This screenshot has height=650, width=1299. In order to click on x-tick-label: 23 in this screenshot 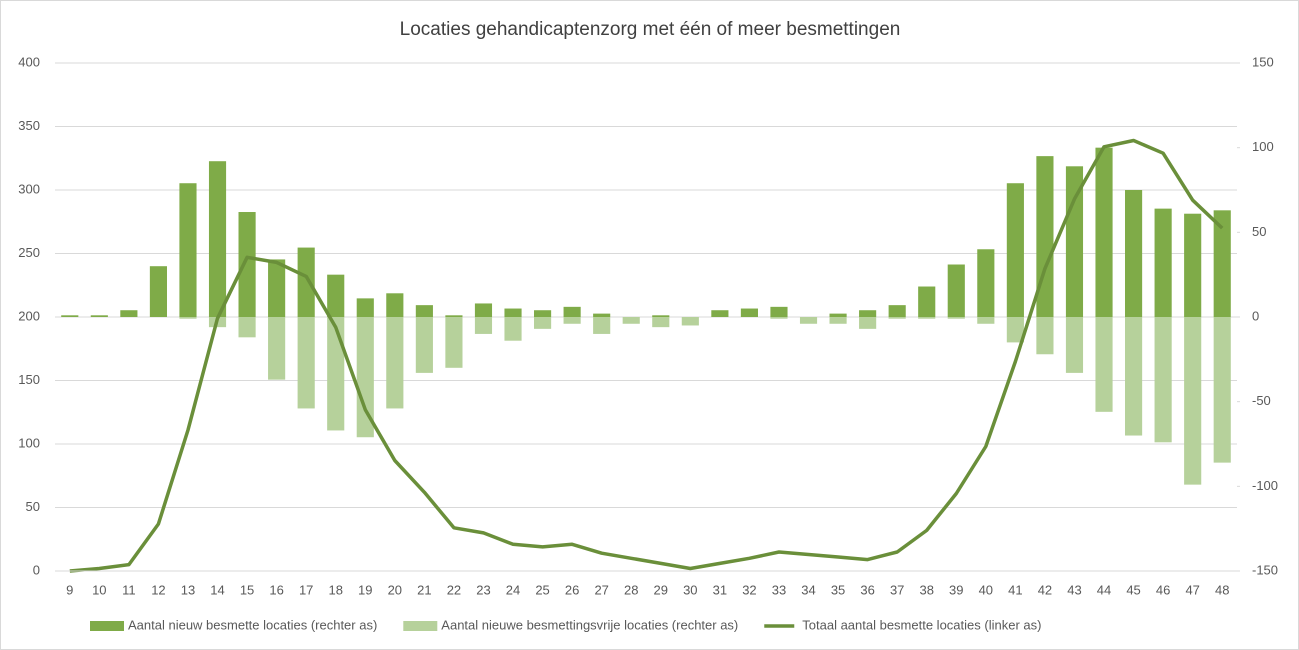, I will do `click(483, 589)`.